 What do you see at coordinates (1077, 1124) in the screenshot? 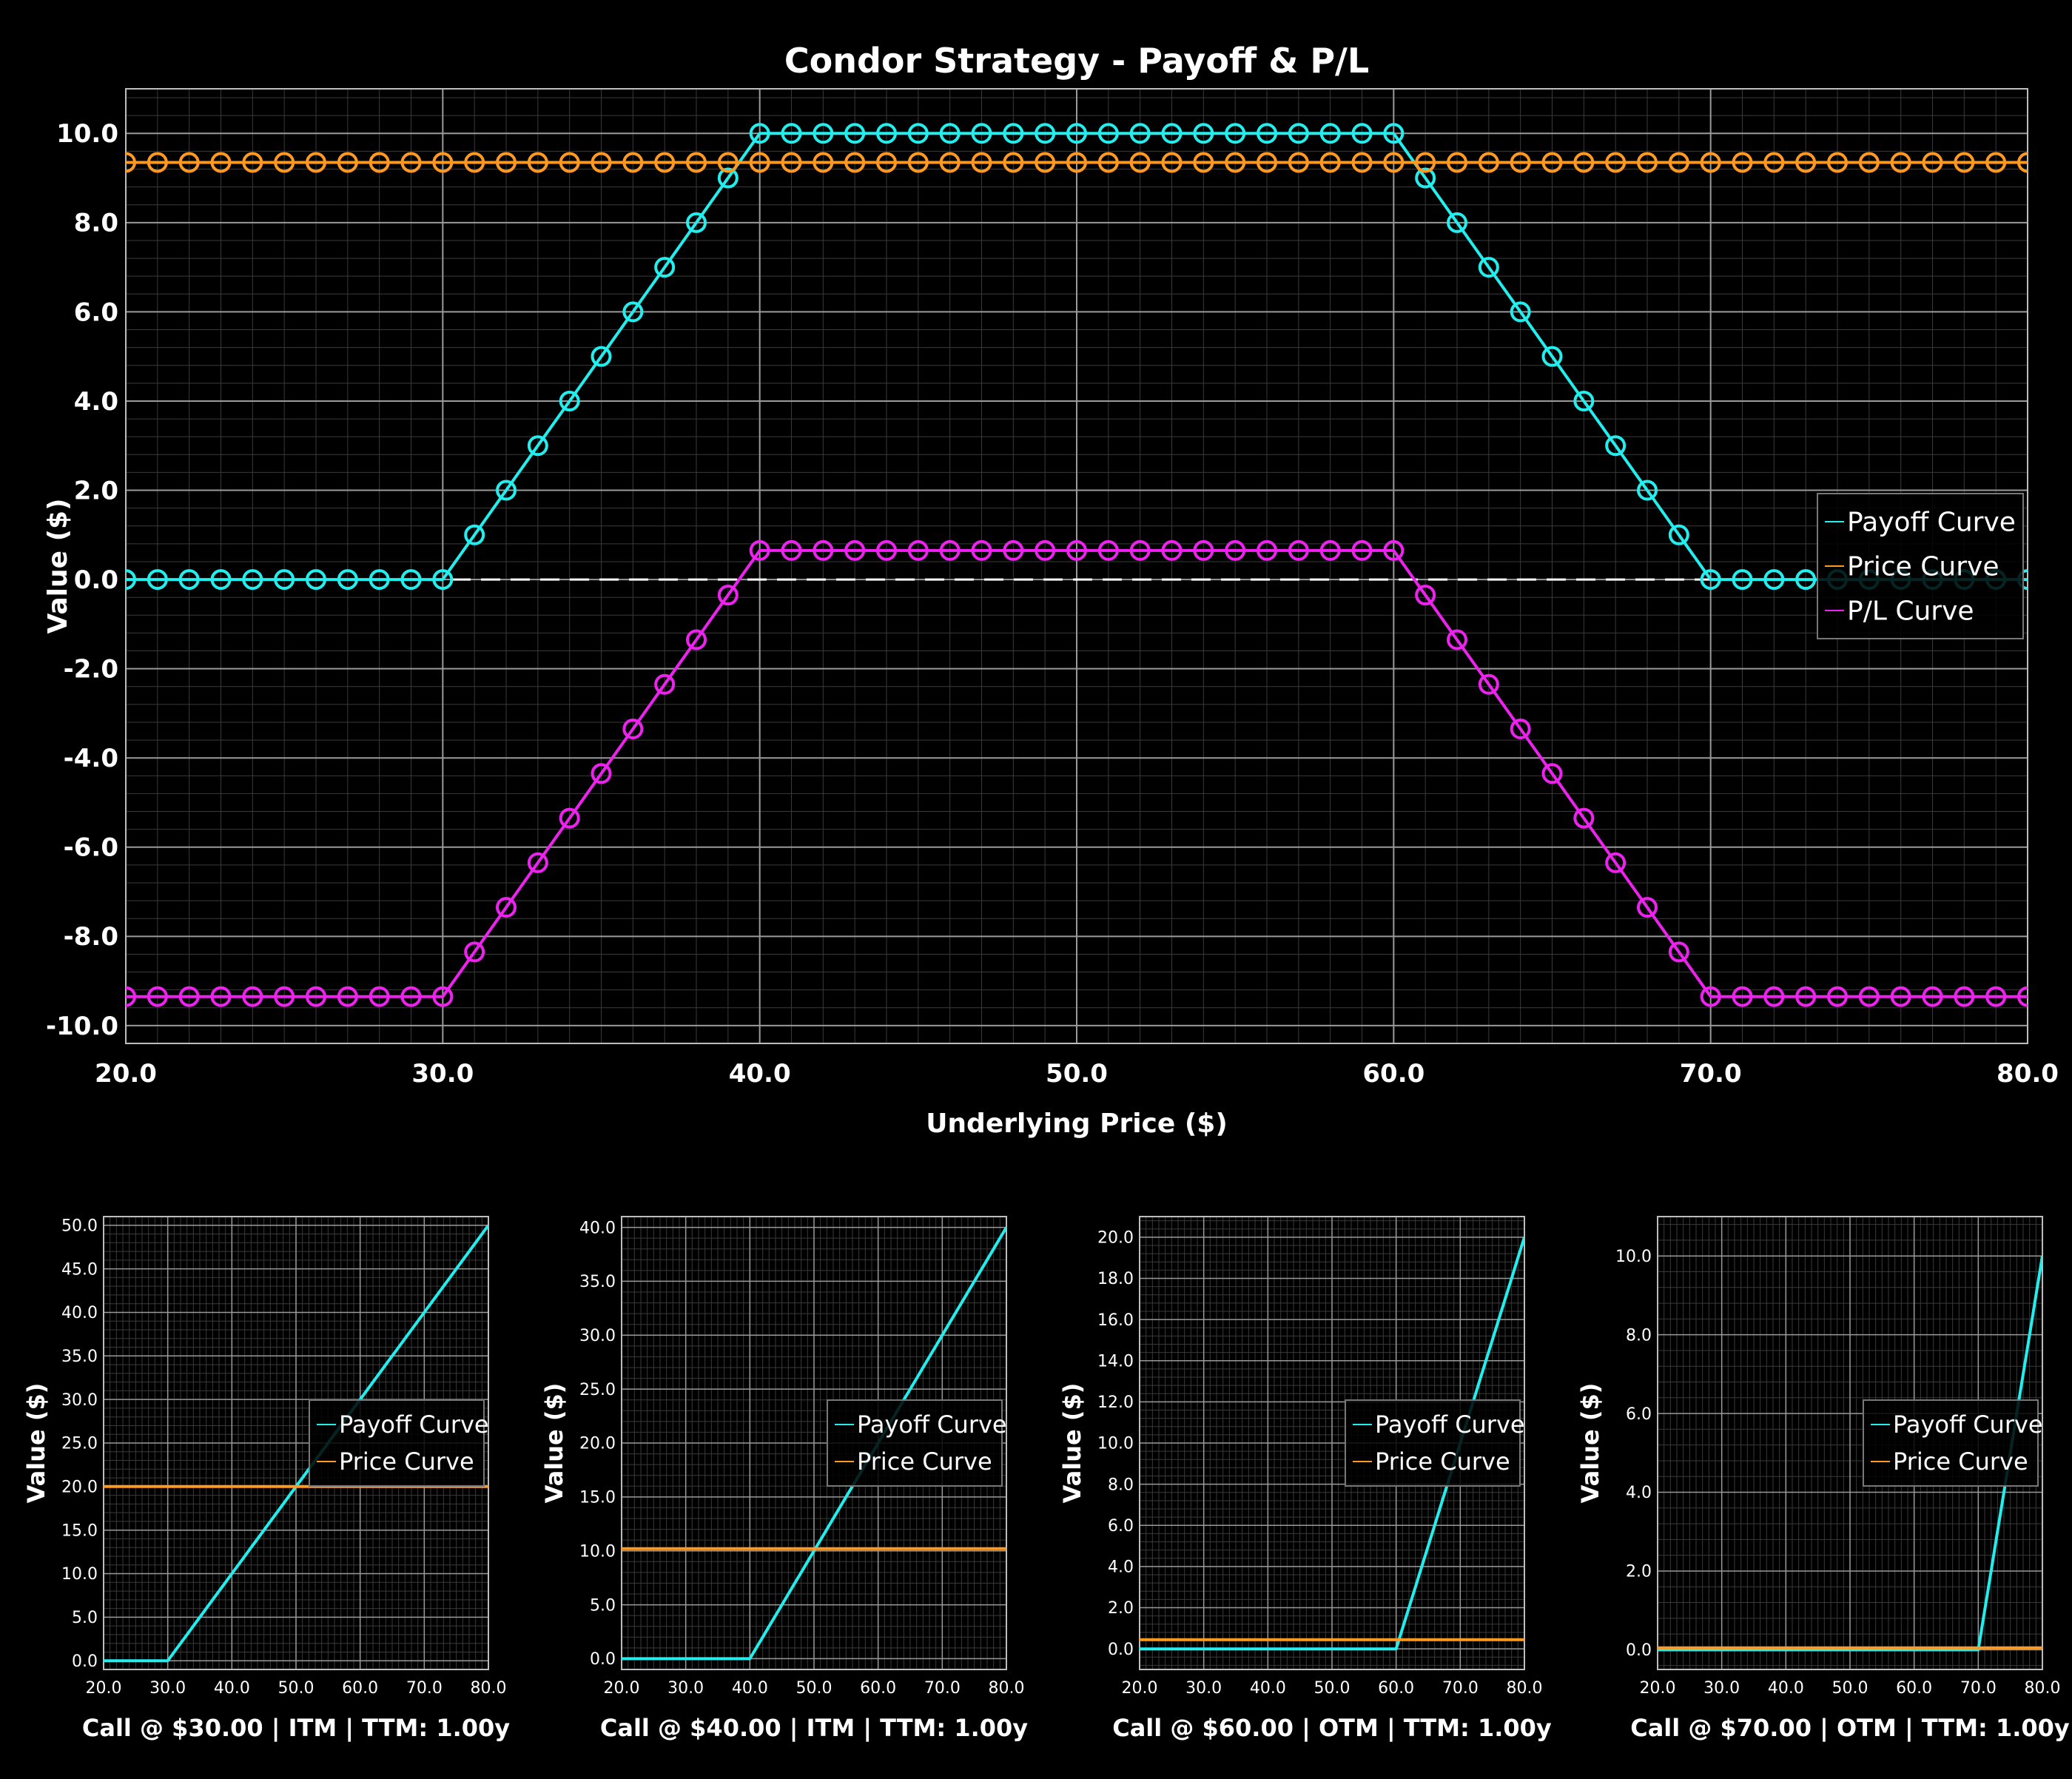
I see `x-axis-label: Underlying Price ($)` at bounding box center [1077, 1124].